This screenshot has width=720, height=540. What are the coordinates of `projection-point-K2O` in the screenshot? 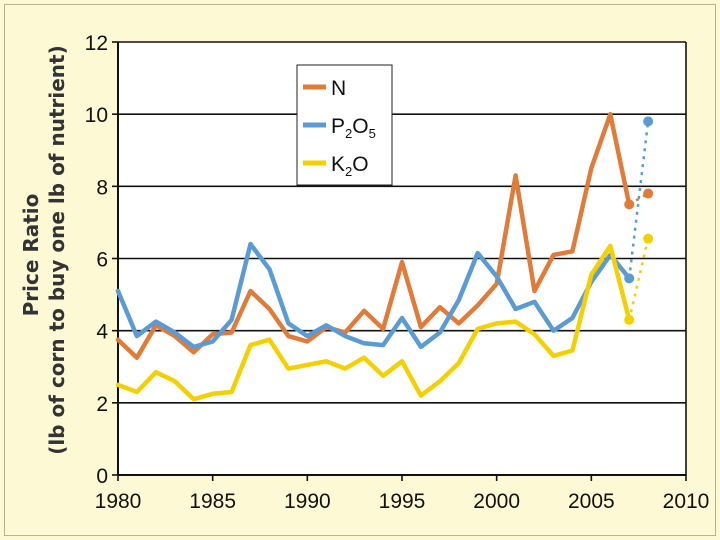 It's located at (648, 238).